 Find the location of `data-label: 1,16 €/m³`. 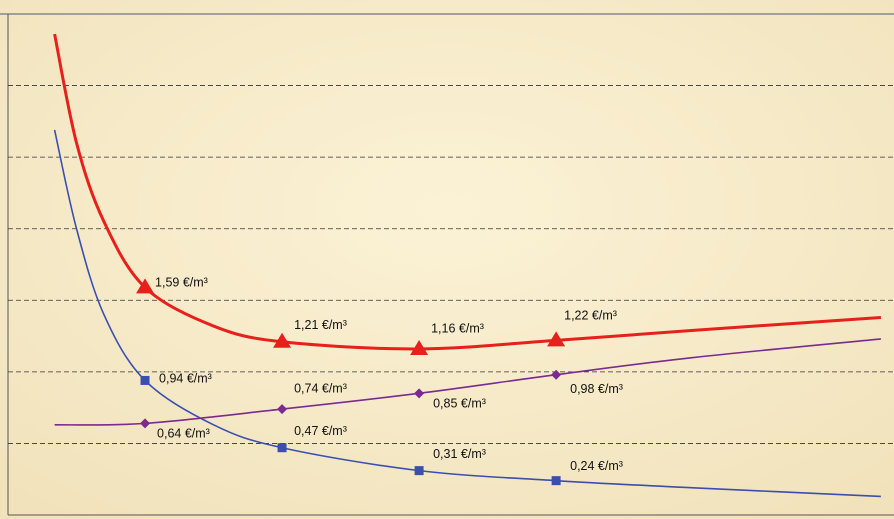

data-label: 1,16 €/m³ is located at coordinates (457, 328).